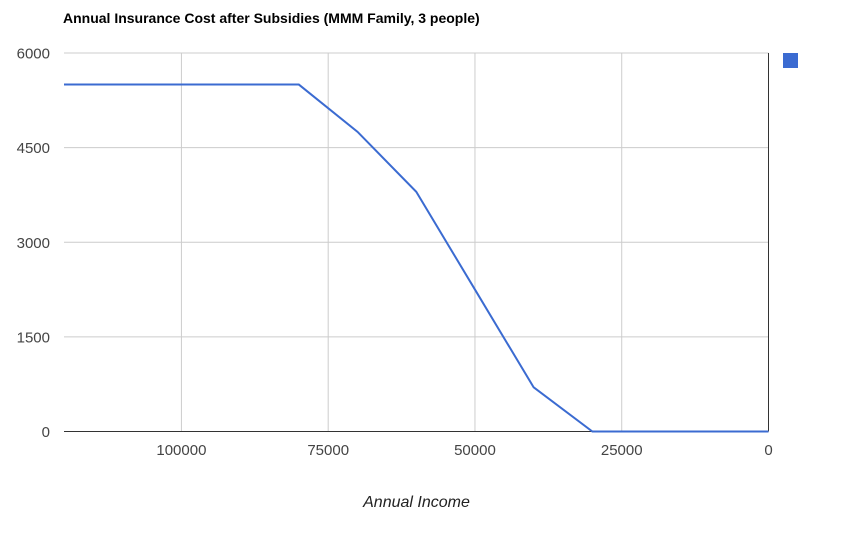 This screenshot has height=541, width=848. I want to click on x-tick-label: 75000, so click(328, 450).